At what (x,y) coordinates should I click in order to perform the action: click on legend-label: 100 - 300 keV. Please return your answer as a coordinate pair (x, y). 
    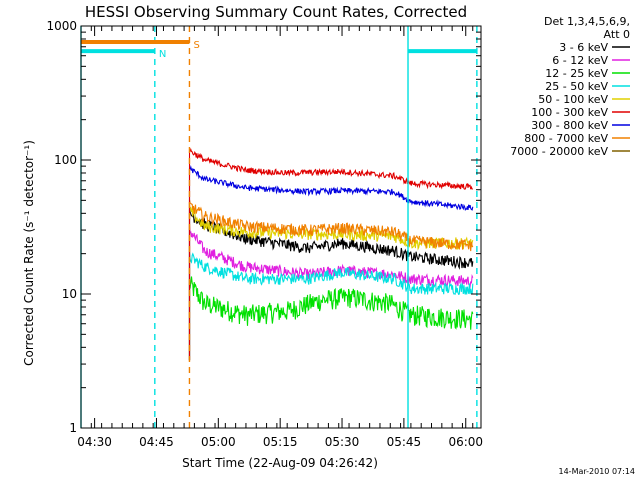
    Looking at the image, I should click on (569, 112).